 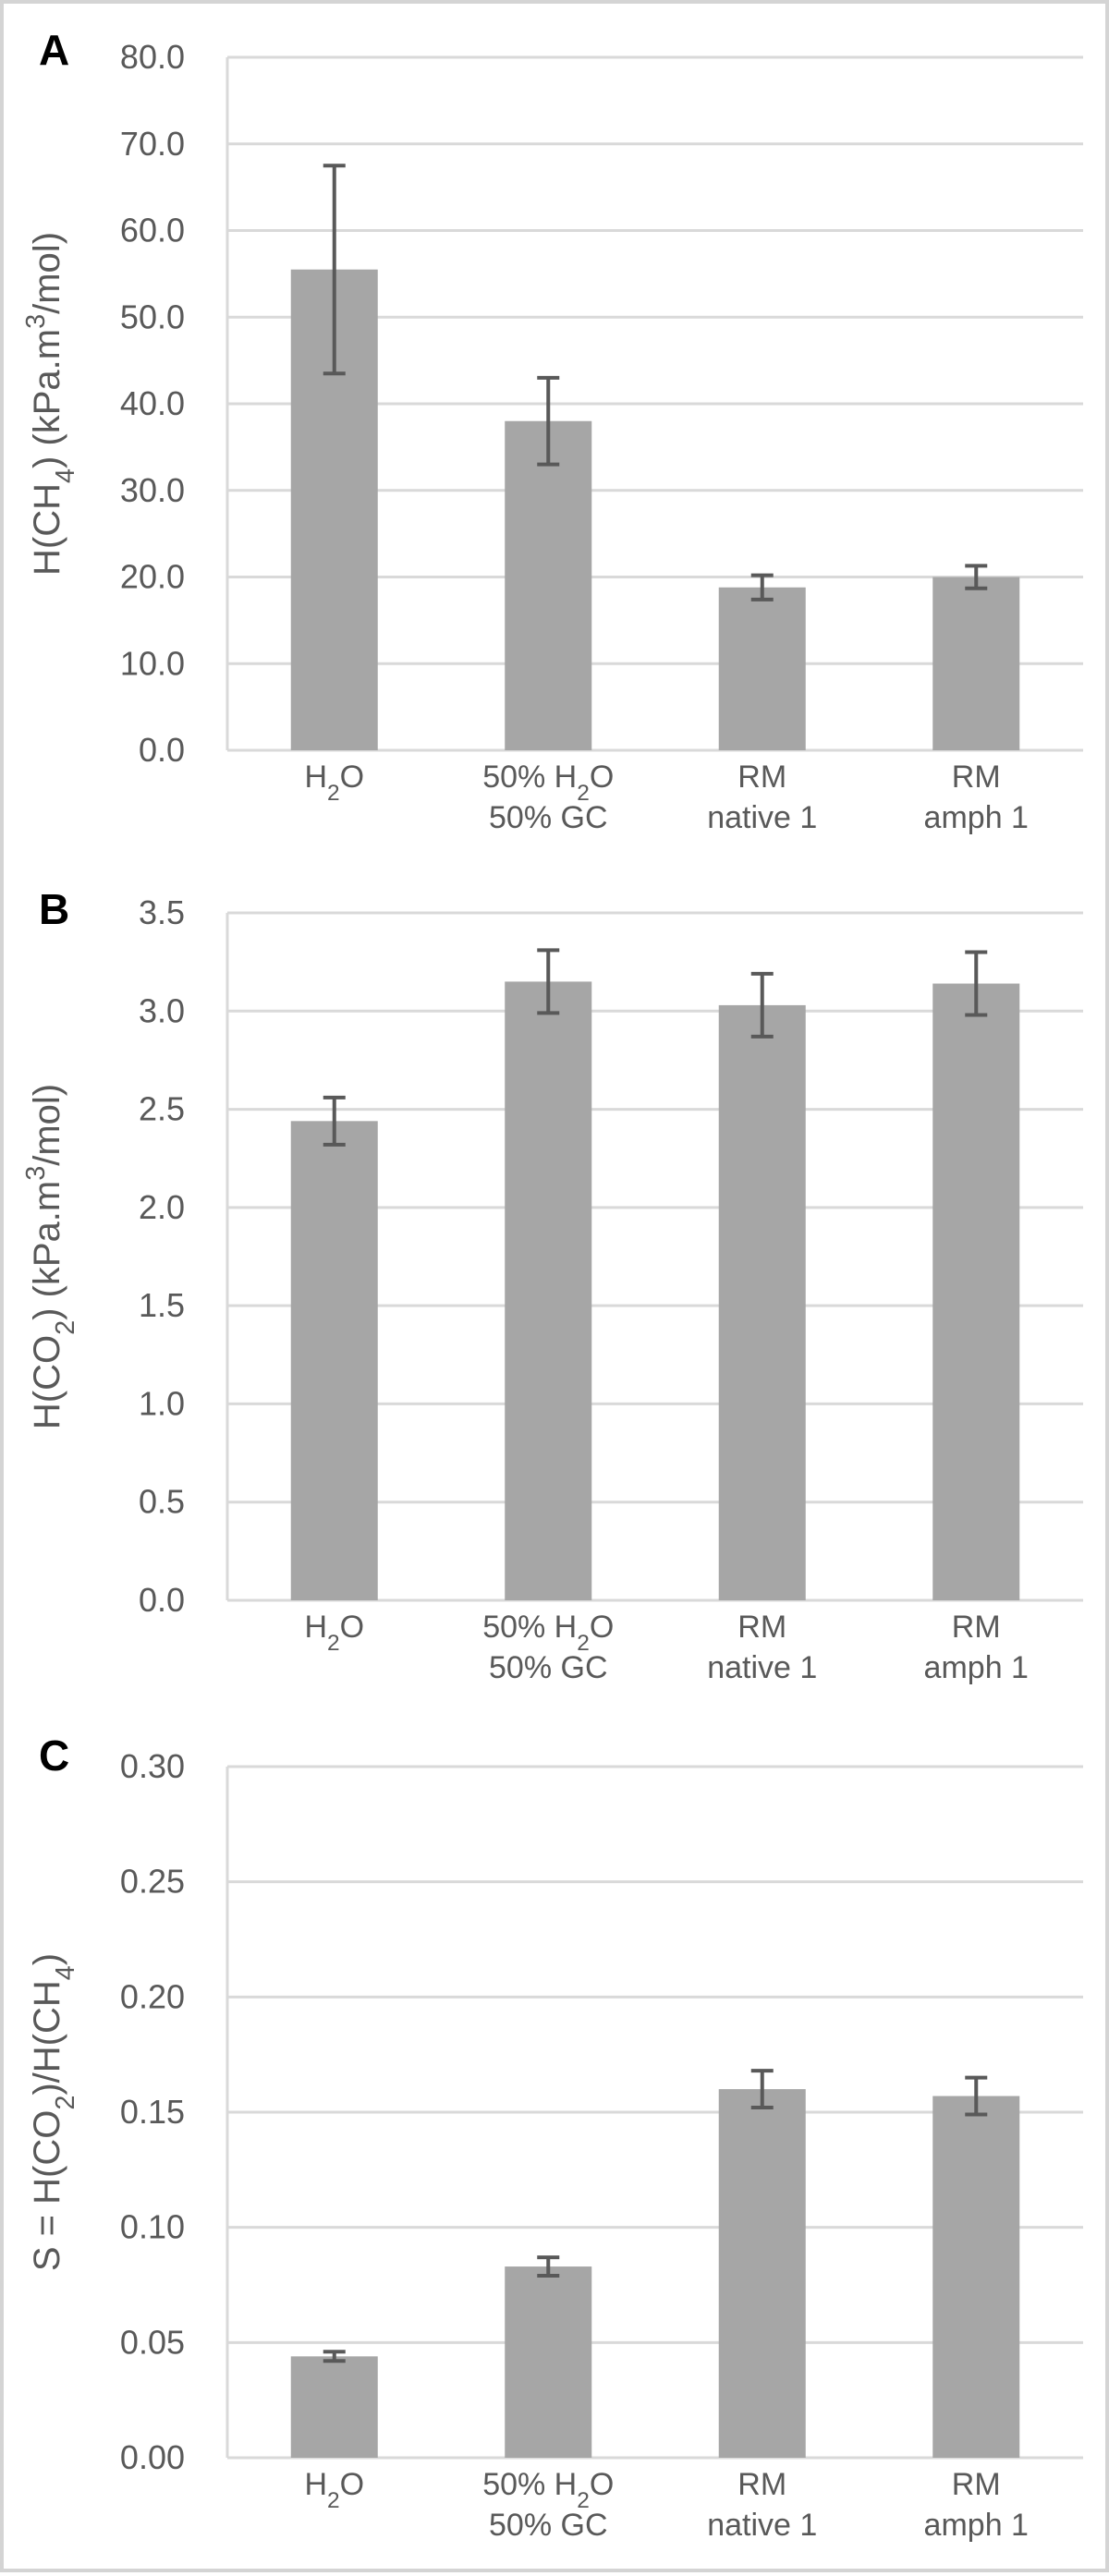 What do you see at coordinates (47, 2037) in the screenshot?
I see `label-text: )/H(CH` at bounding box center [47, 2037].